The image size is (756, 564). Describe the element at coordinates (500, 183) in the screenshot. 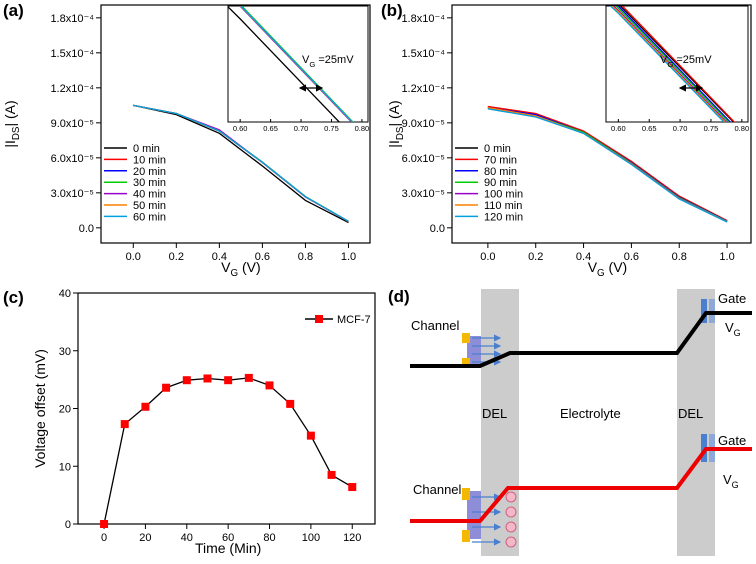

I see `legend-label: 90 min` at that location.